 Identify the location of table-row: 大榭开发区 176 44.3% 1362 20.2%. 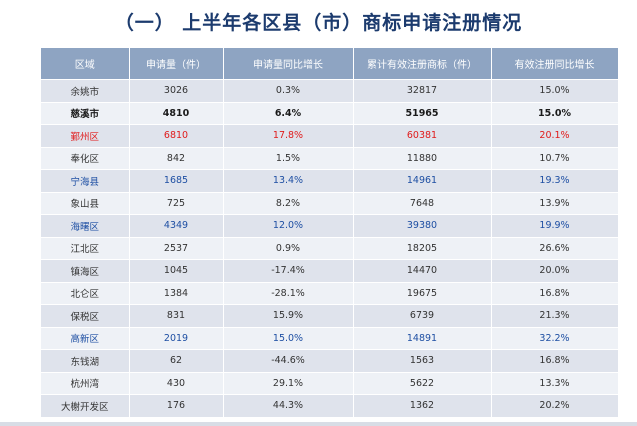
(330, 406).